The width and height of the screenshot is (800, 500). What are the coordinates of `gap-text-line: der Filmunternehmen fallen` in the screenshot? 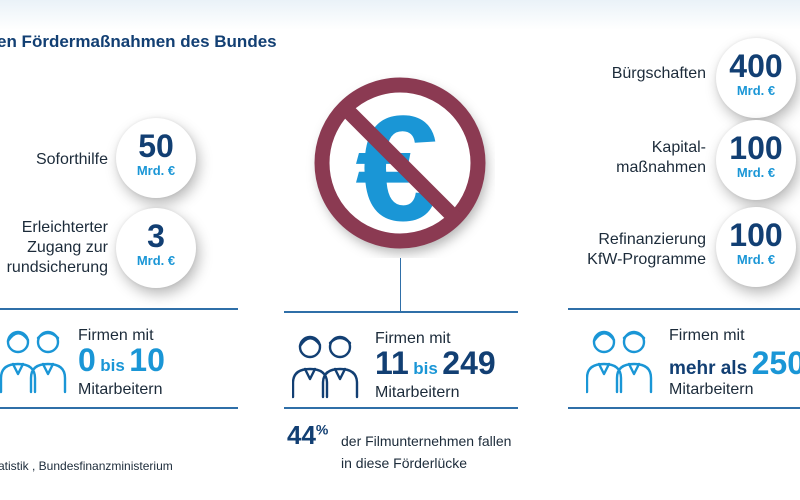 It's located at (426, 441).